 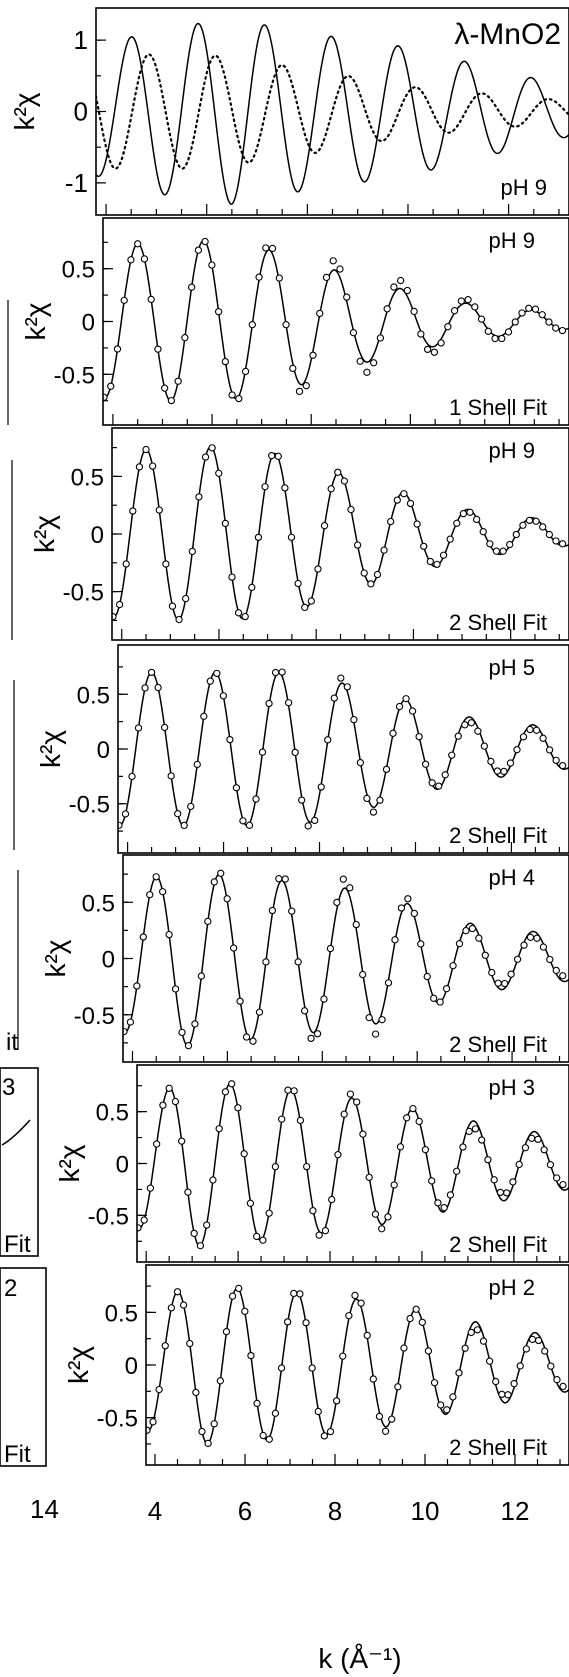 What do you see at coordinates (19, 1162) in the screenshot?
I see `fragment-frame` at bounding box center [19, 1162].